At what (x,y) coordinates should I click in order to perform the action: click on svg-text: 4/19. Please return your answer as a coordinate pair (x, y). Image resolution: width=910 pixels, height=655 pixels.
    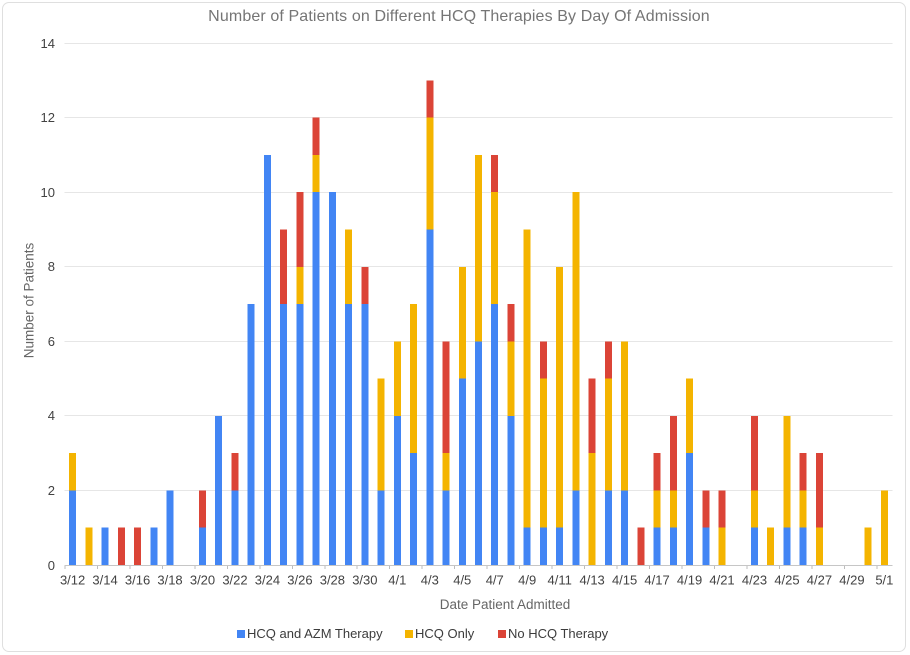
    Looking at the image, I should click on (689, 580).